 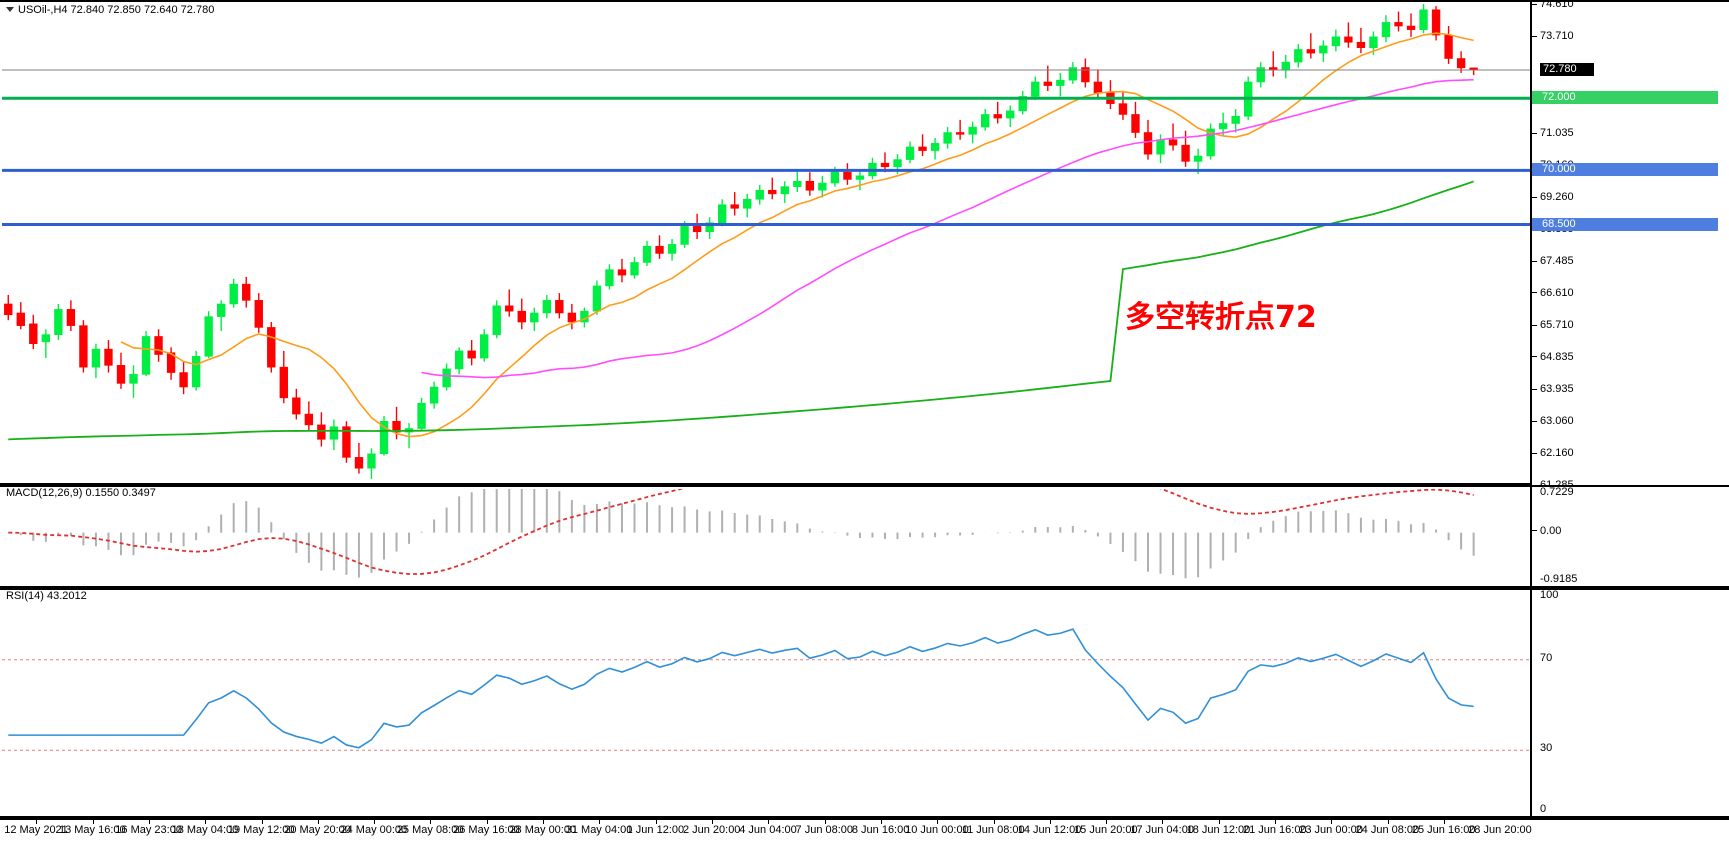 What do you see at coordinates (1625, 98) in the screenshot?
I see `price-tag-72-000: 72.000` at bounding box center [1625, 98].